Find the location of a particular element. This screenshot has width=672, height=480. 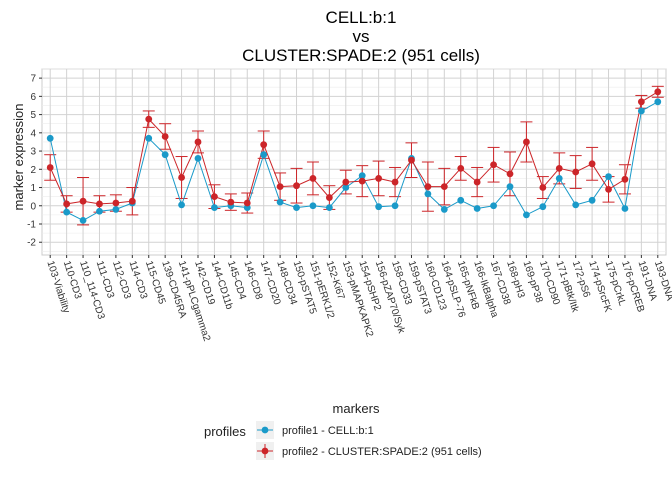

y-tick-label: 2 is located at coordinates (33, 170).